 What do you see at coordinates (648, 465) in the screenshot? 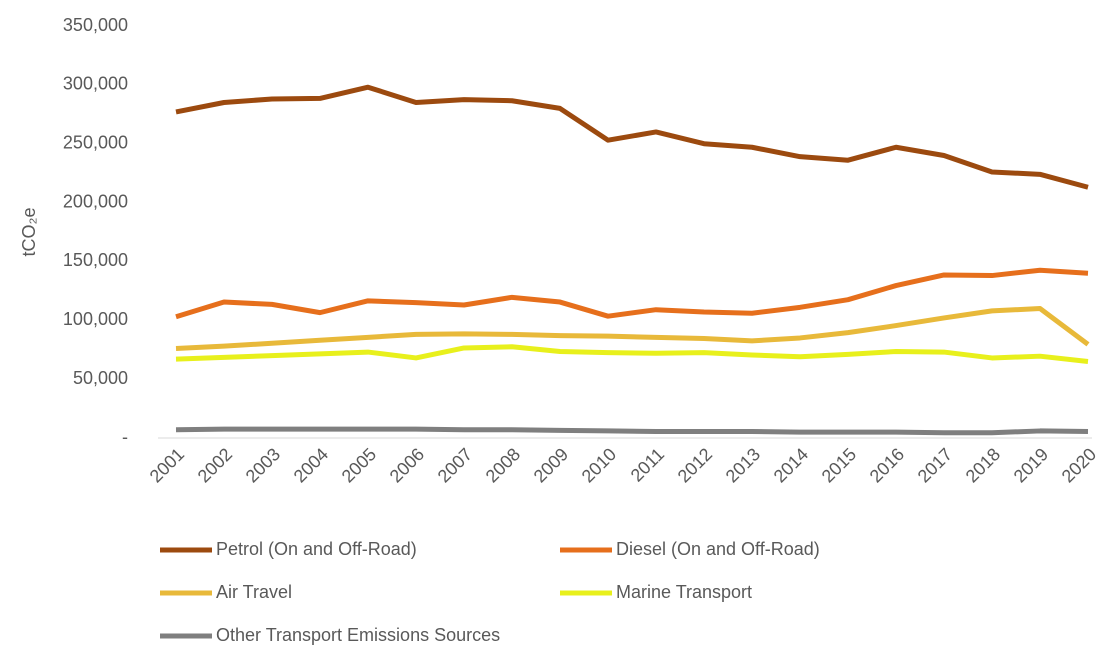
I see `x-tick-label: 2011` at bounding box center [648, 465].